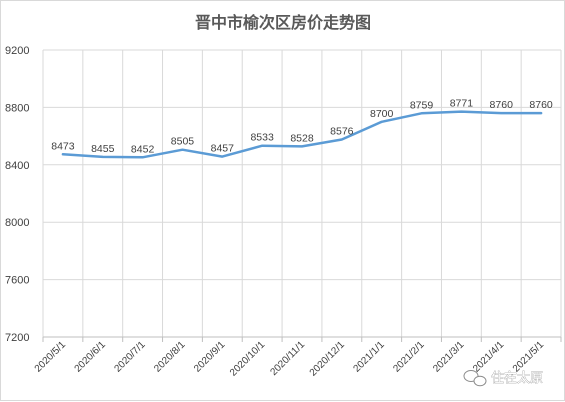 Image resolution: width=565 pixels, height=402 pixels. I want to click on x-tick-label: 2021/4/1, so click(489, 357).